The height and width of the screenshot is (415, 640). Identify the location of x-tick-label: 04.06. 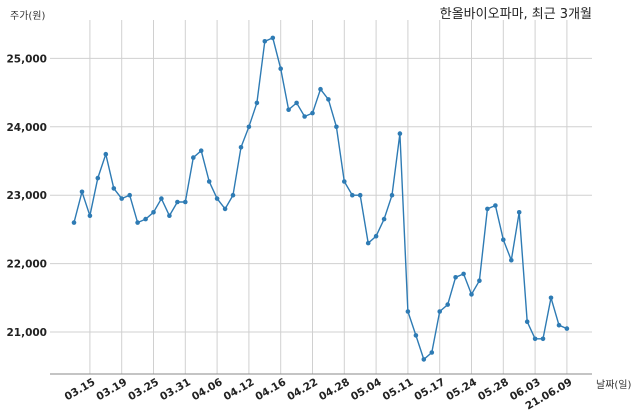
(207, 389).